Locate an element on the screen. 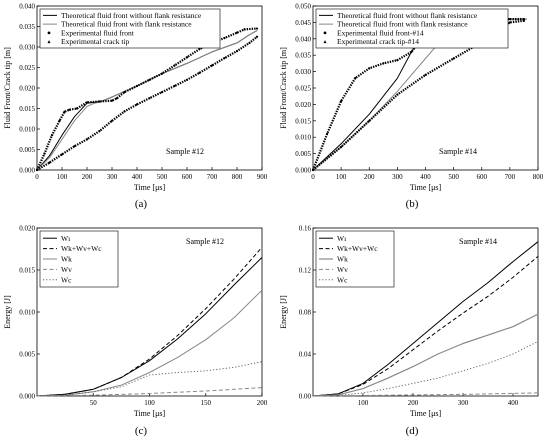 The width and height of the screenshot is (550, 443). y-axis-label: Fluid Front/Crack tip [m] is located at coordinates (283, 88).